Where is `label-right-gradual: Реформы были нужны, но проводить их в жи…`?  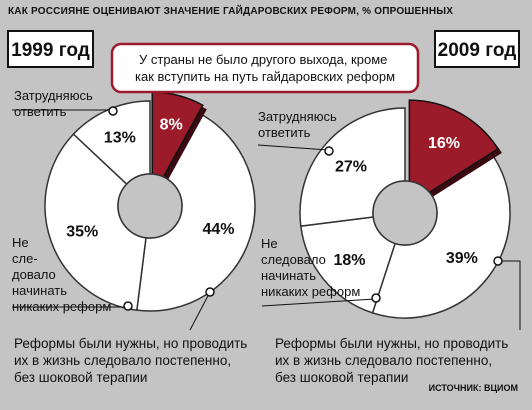 label-right-gradual: Реформы были нужны, но проводить их в жи… is located at coordinates (393, 360).